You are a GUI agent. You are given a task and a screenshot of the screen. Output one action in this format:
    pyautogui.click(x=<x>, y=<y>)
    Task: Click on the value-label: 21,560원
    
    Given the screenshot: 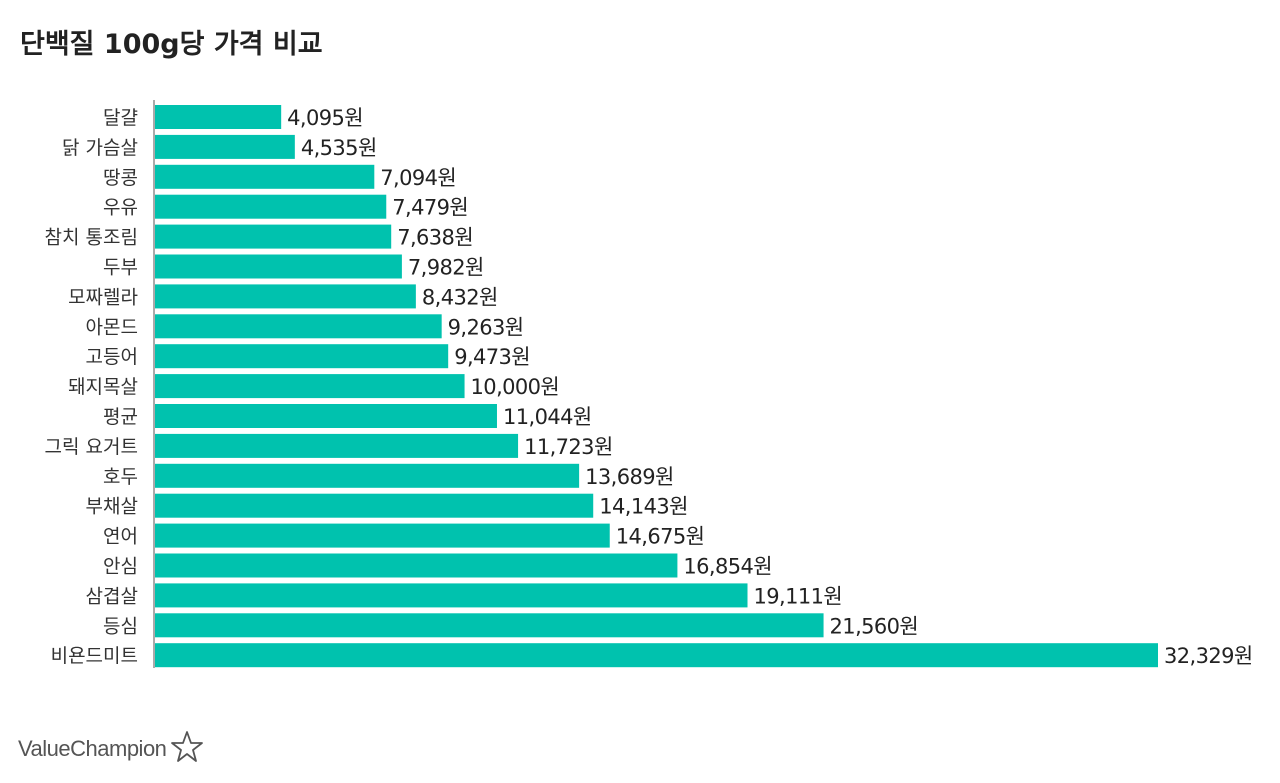 What is the action you would take?
    pyautogui.click(x=874, y=626)
    